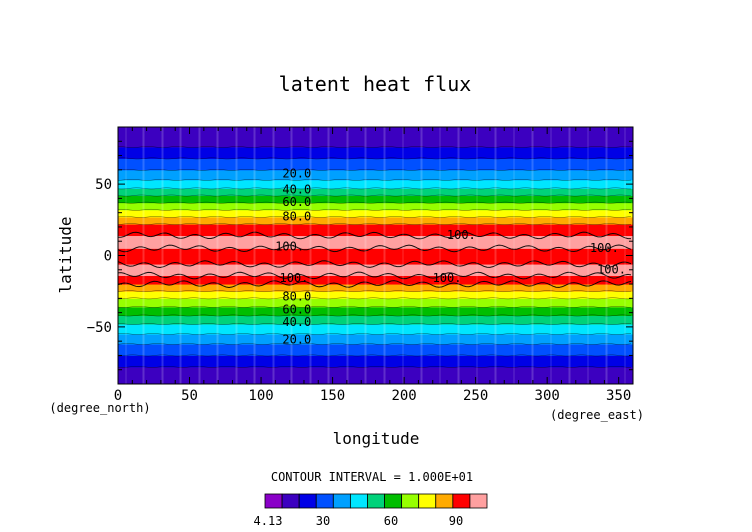 The height and width of the screenshot is (532, 752). I want to click on contour-label-8: 100., so click(294, 278).